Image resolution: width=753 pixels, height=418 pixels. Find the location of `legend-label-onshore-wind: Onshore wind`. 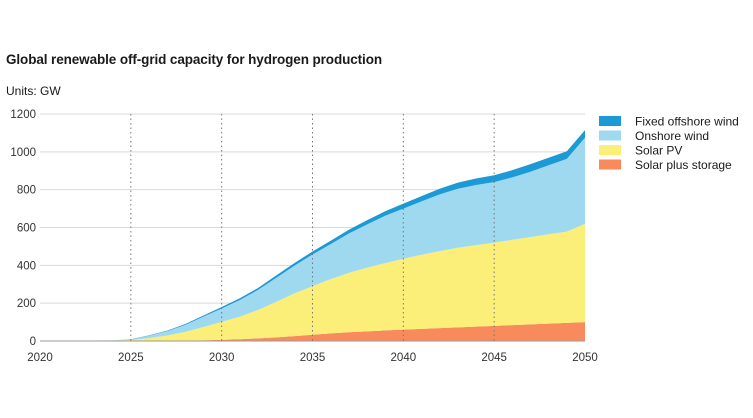

legend-label-onshore-wind: Onshore wind is located at coordinates (672, 136).